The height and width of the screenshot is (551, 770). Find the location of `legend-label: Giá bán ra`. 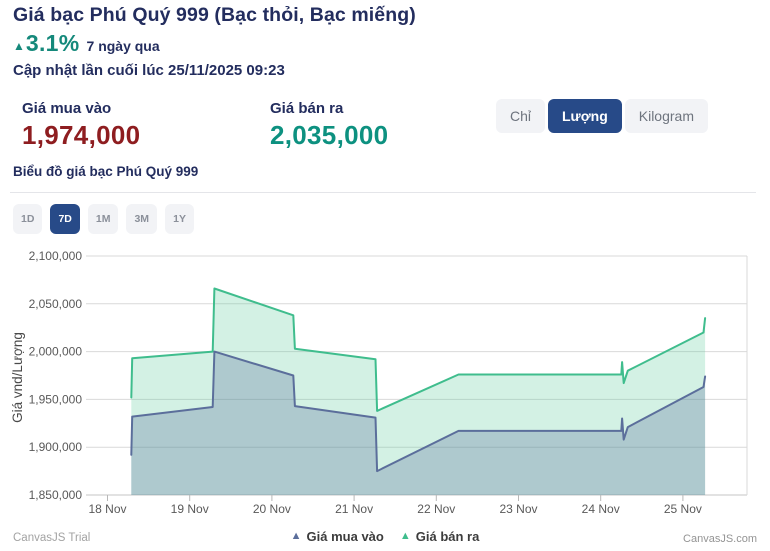

legend-label: Giá bán ra is located at coordinates (447, 536).